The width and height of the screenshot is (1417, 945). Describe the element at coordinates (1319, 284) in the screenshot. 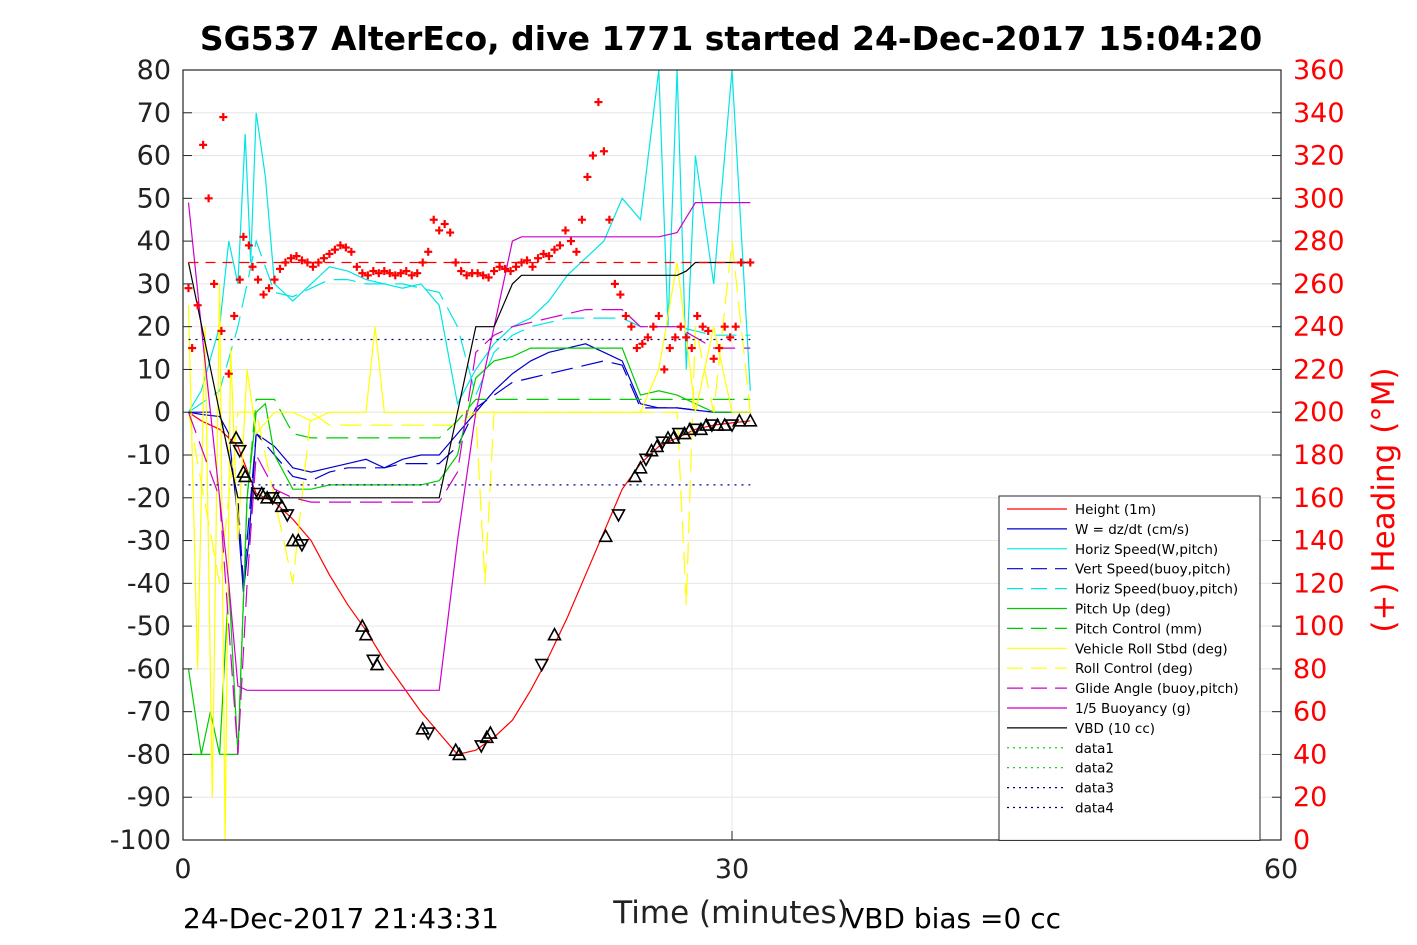

I see `y-right-tick-label: 260` at that location.